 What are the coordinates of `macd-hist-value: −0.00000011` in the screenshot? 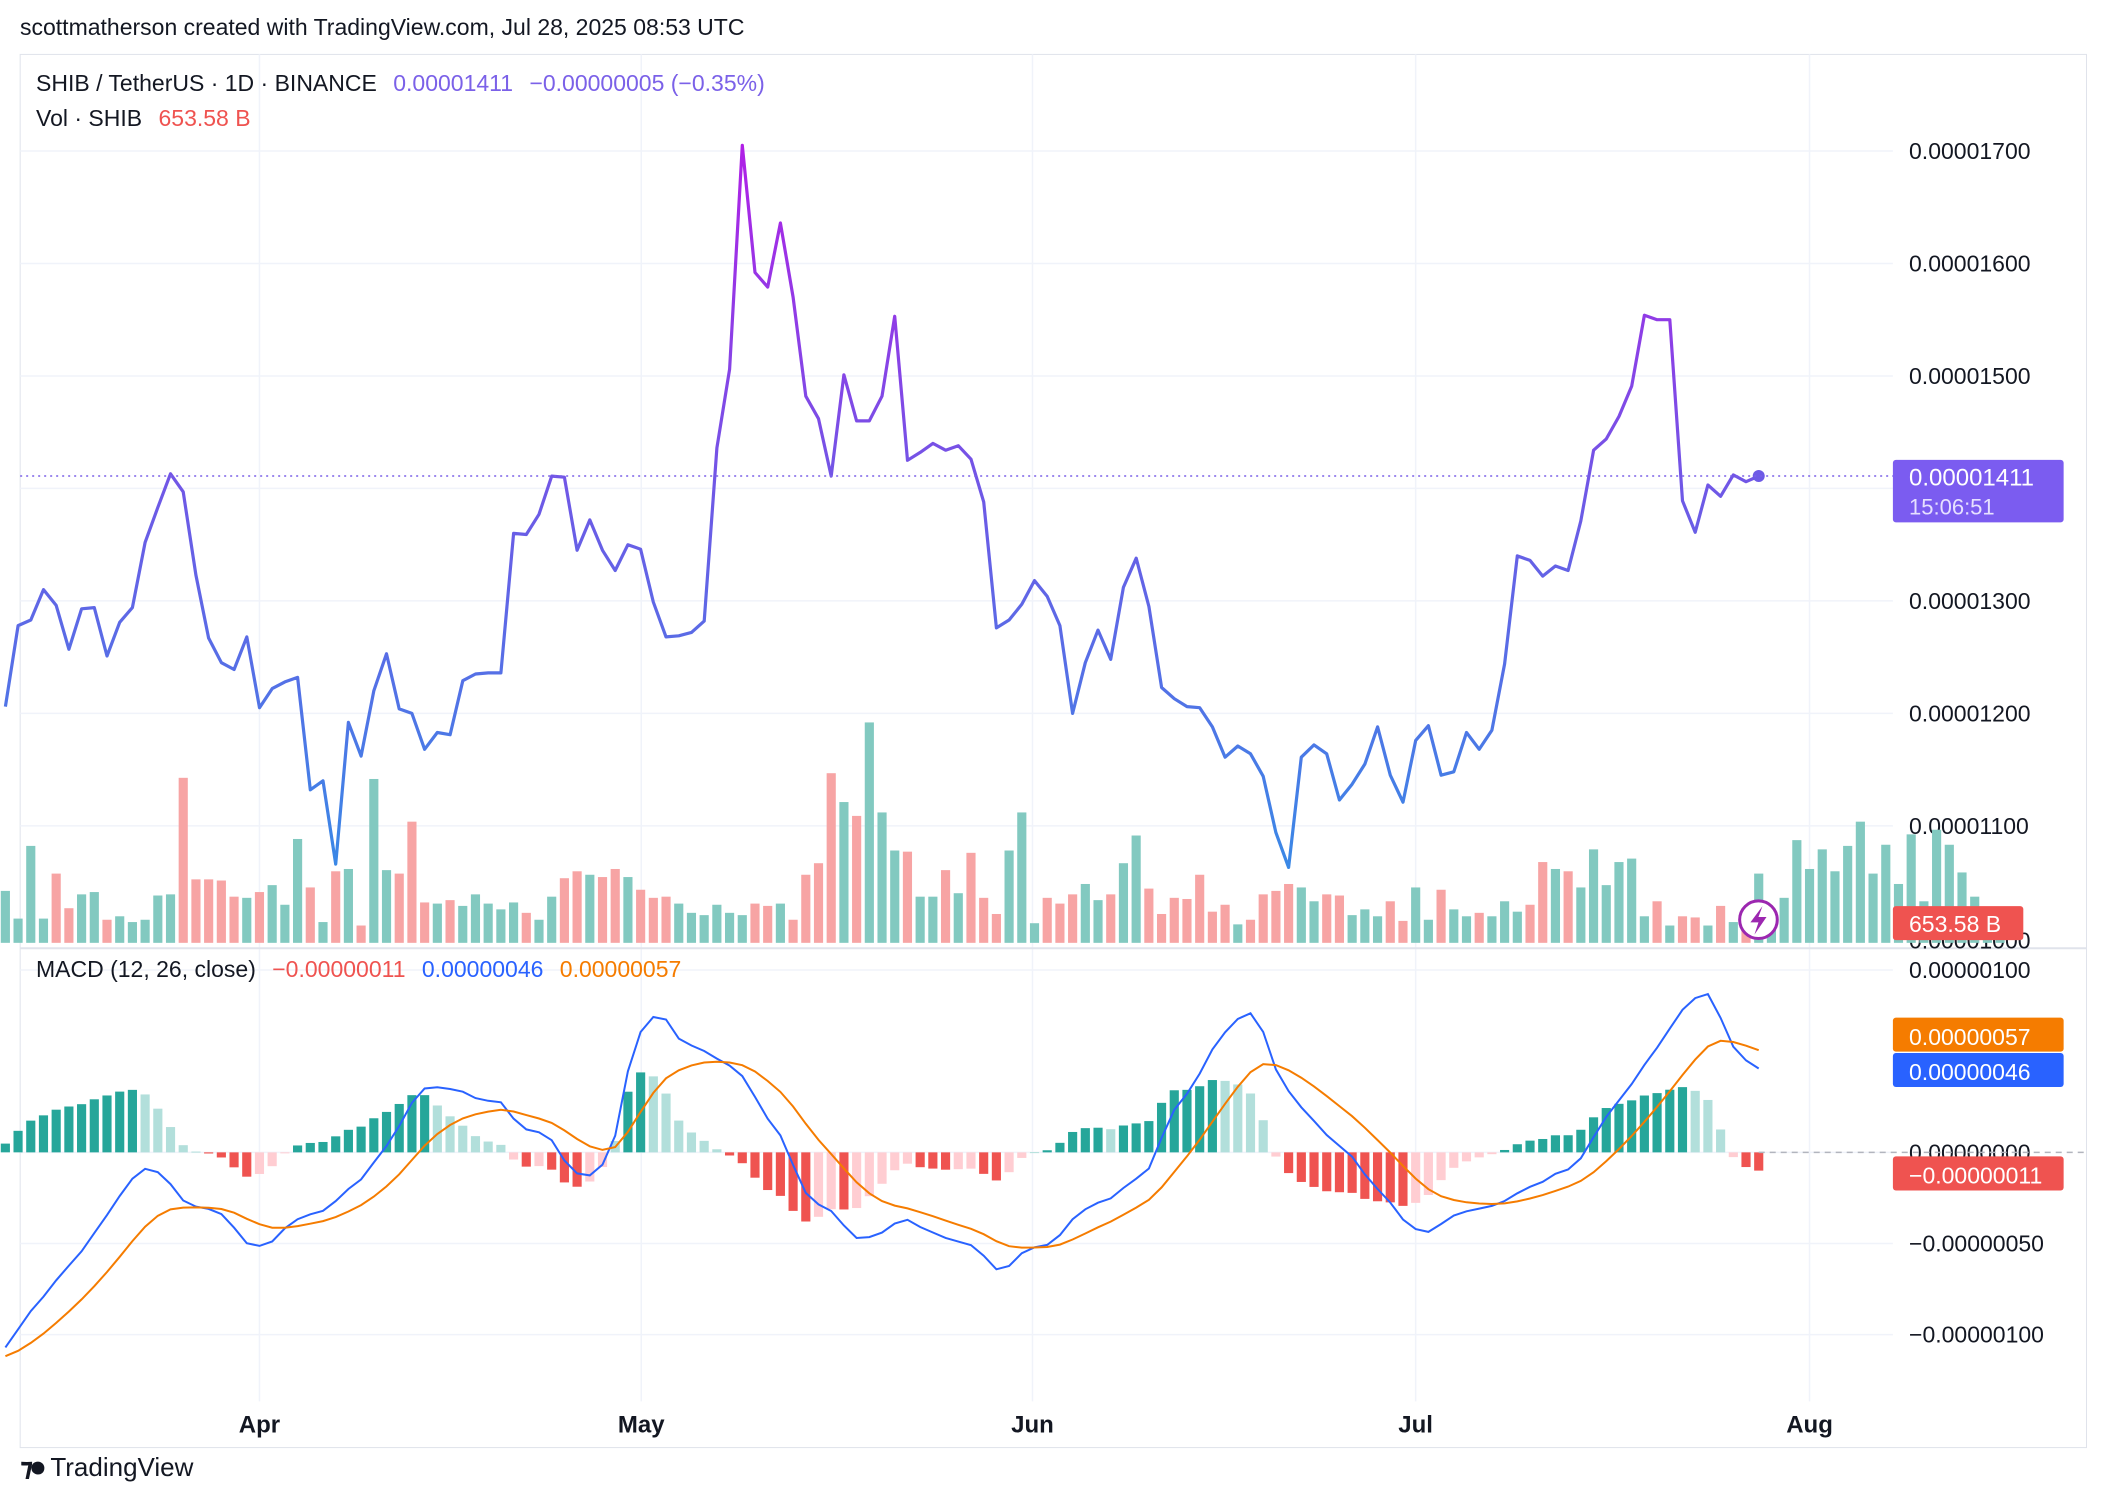 It's located at (339, 969).